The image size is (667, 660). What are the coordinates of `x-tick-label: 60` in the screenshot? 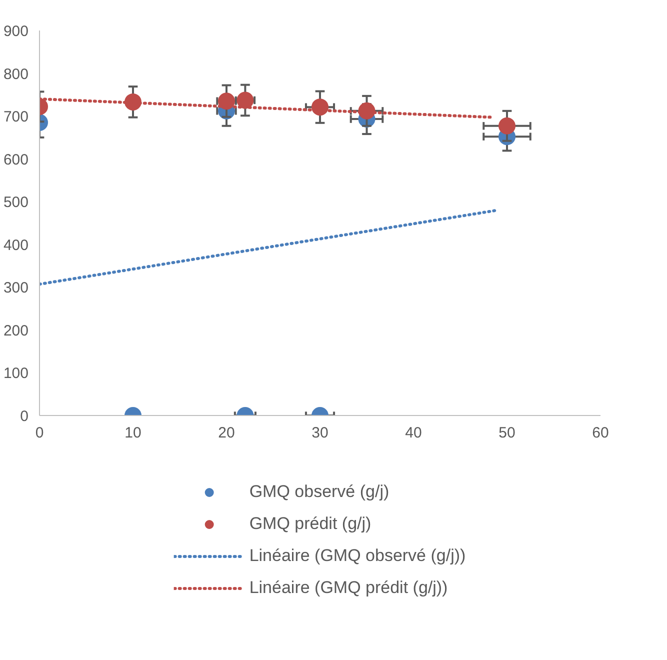 It's located at (600, 433).